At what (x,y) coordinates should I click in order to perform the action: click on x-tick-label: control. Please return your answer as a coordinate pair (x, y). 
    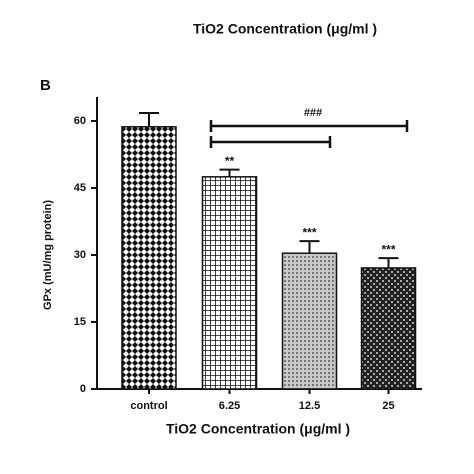
    Looking at the image, I should click on (148, 406).